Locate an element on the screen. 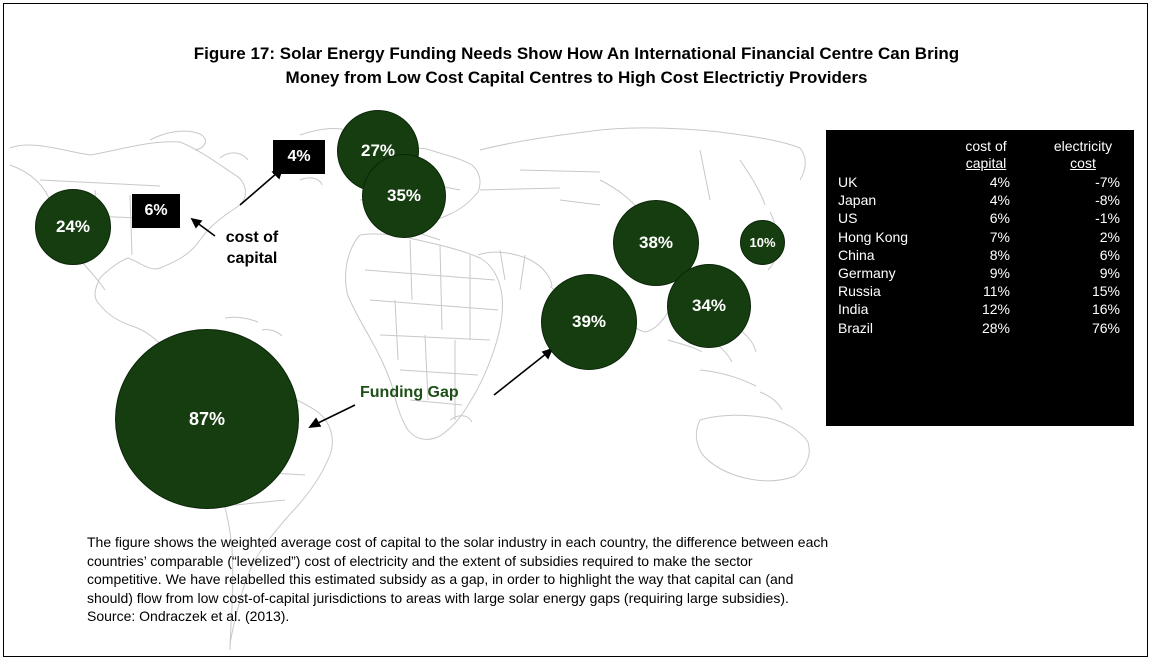  table-row: Russia 11% 15% is located at coordinates (980, 291).